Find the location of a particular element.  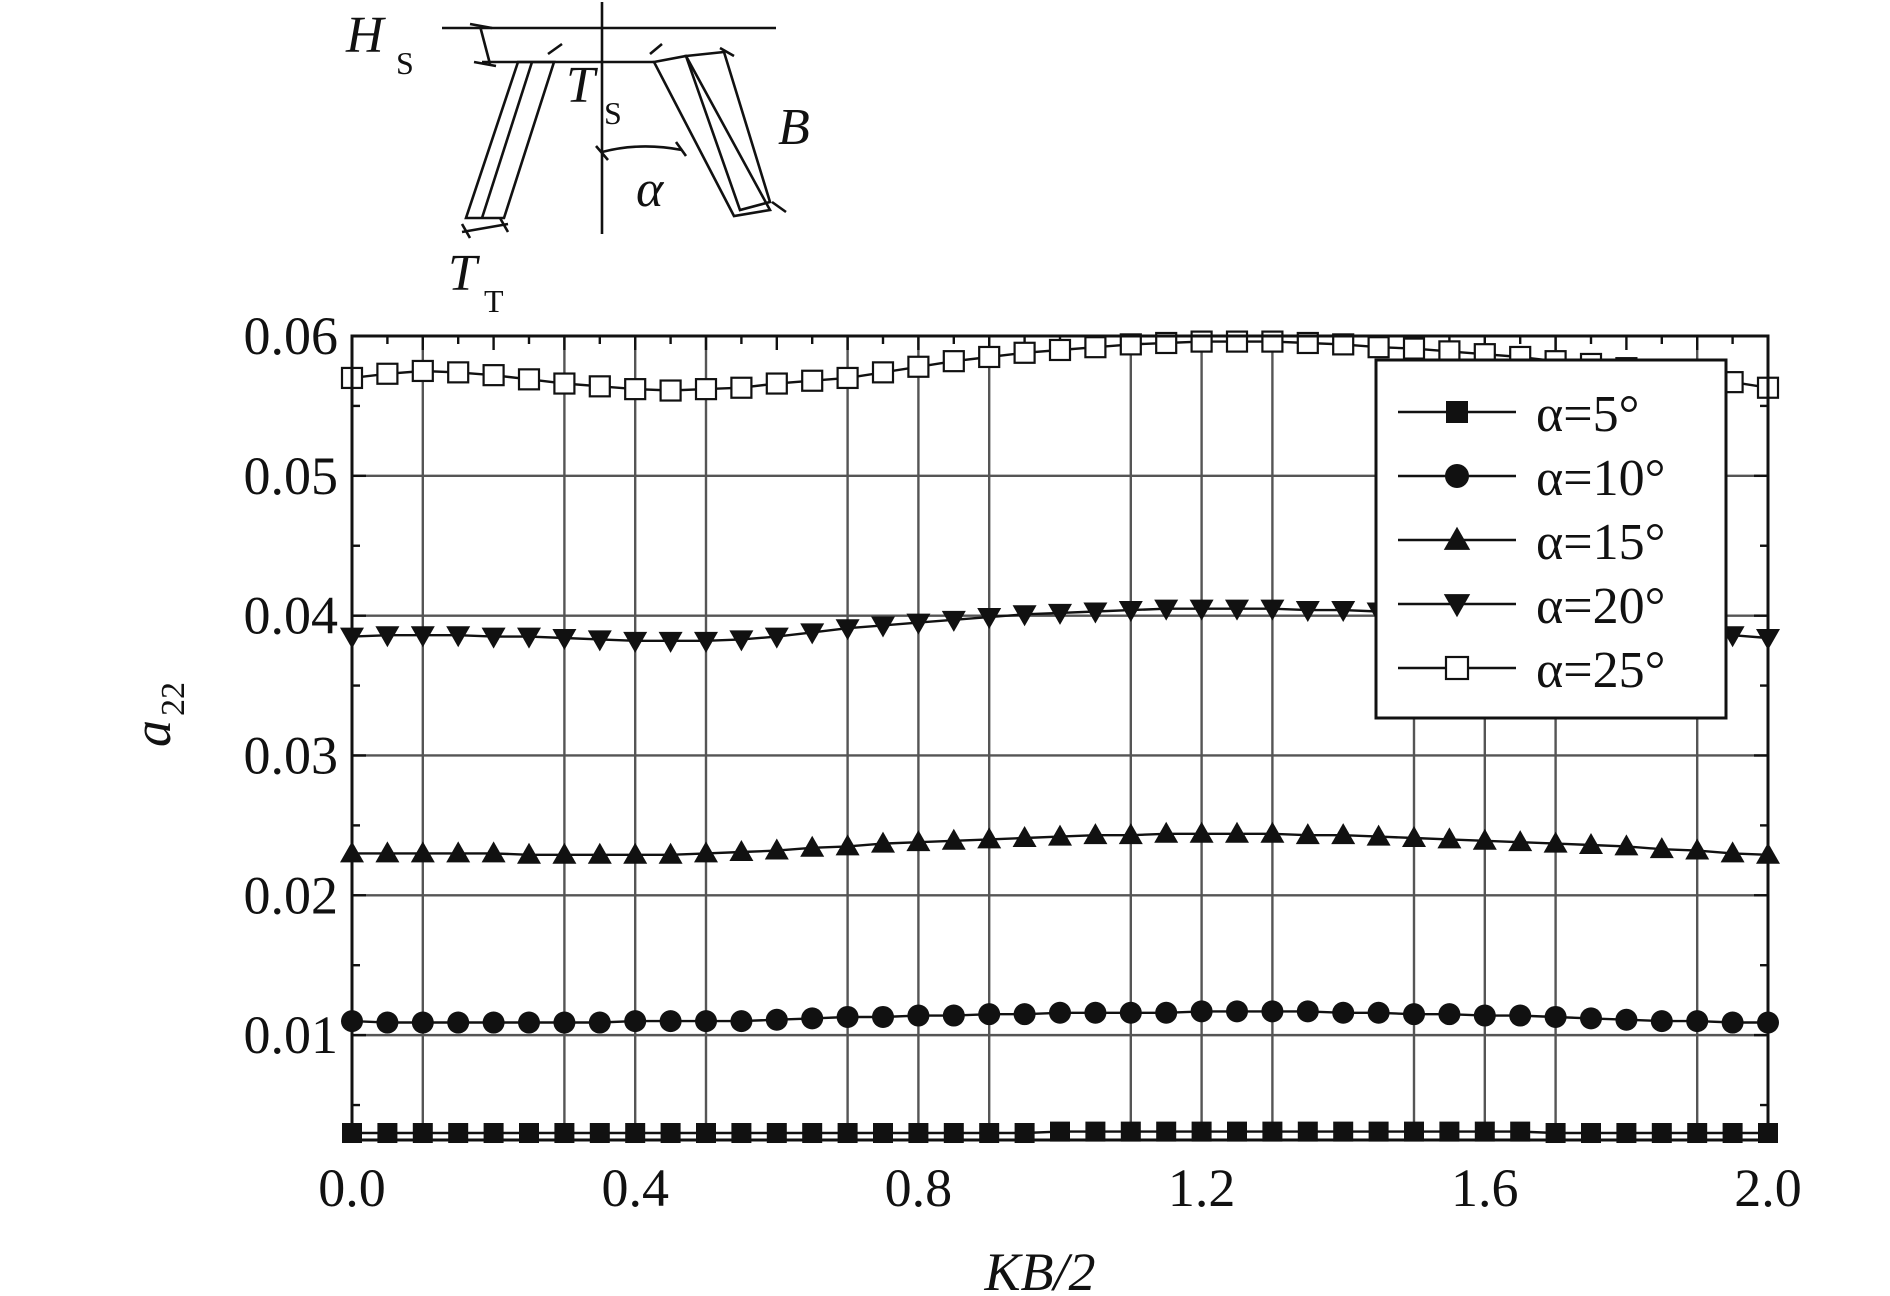

right-blade is located at coordinates (712, 136).